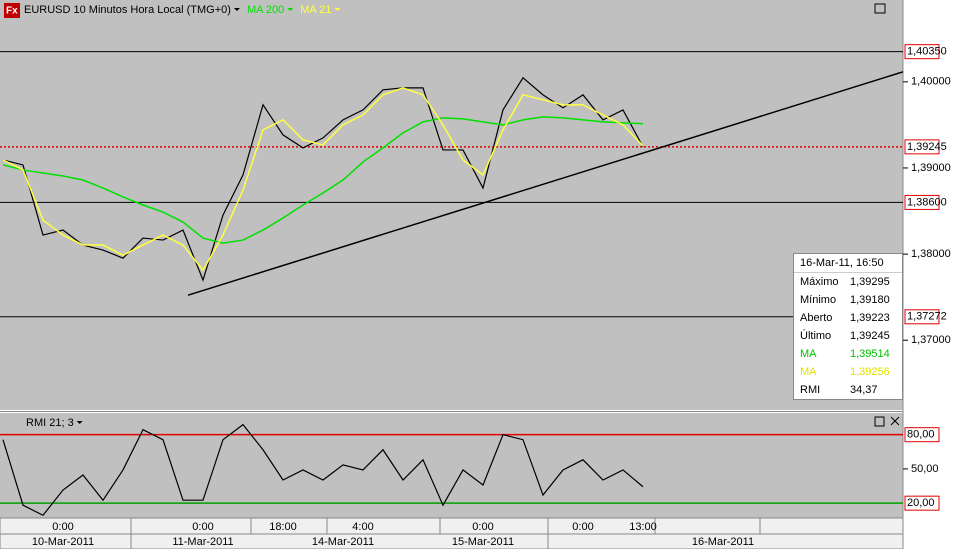 The width and height of the screenshot is (957, 549). I want to click on axis-label: 1,37272, so click(927, 317).